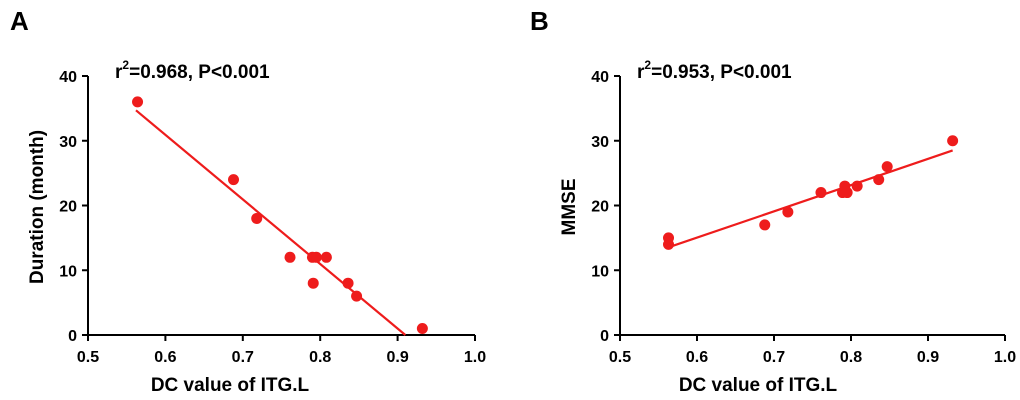 This screenshot has width=1020, height=400. What do you see at coordinates (37, 207) in the screenshot?
I see `y-axis-title: Duration (month)` at bounding box center [37, 207].